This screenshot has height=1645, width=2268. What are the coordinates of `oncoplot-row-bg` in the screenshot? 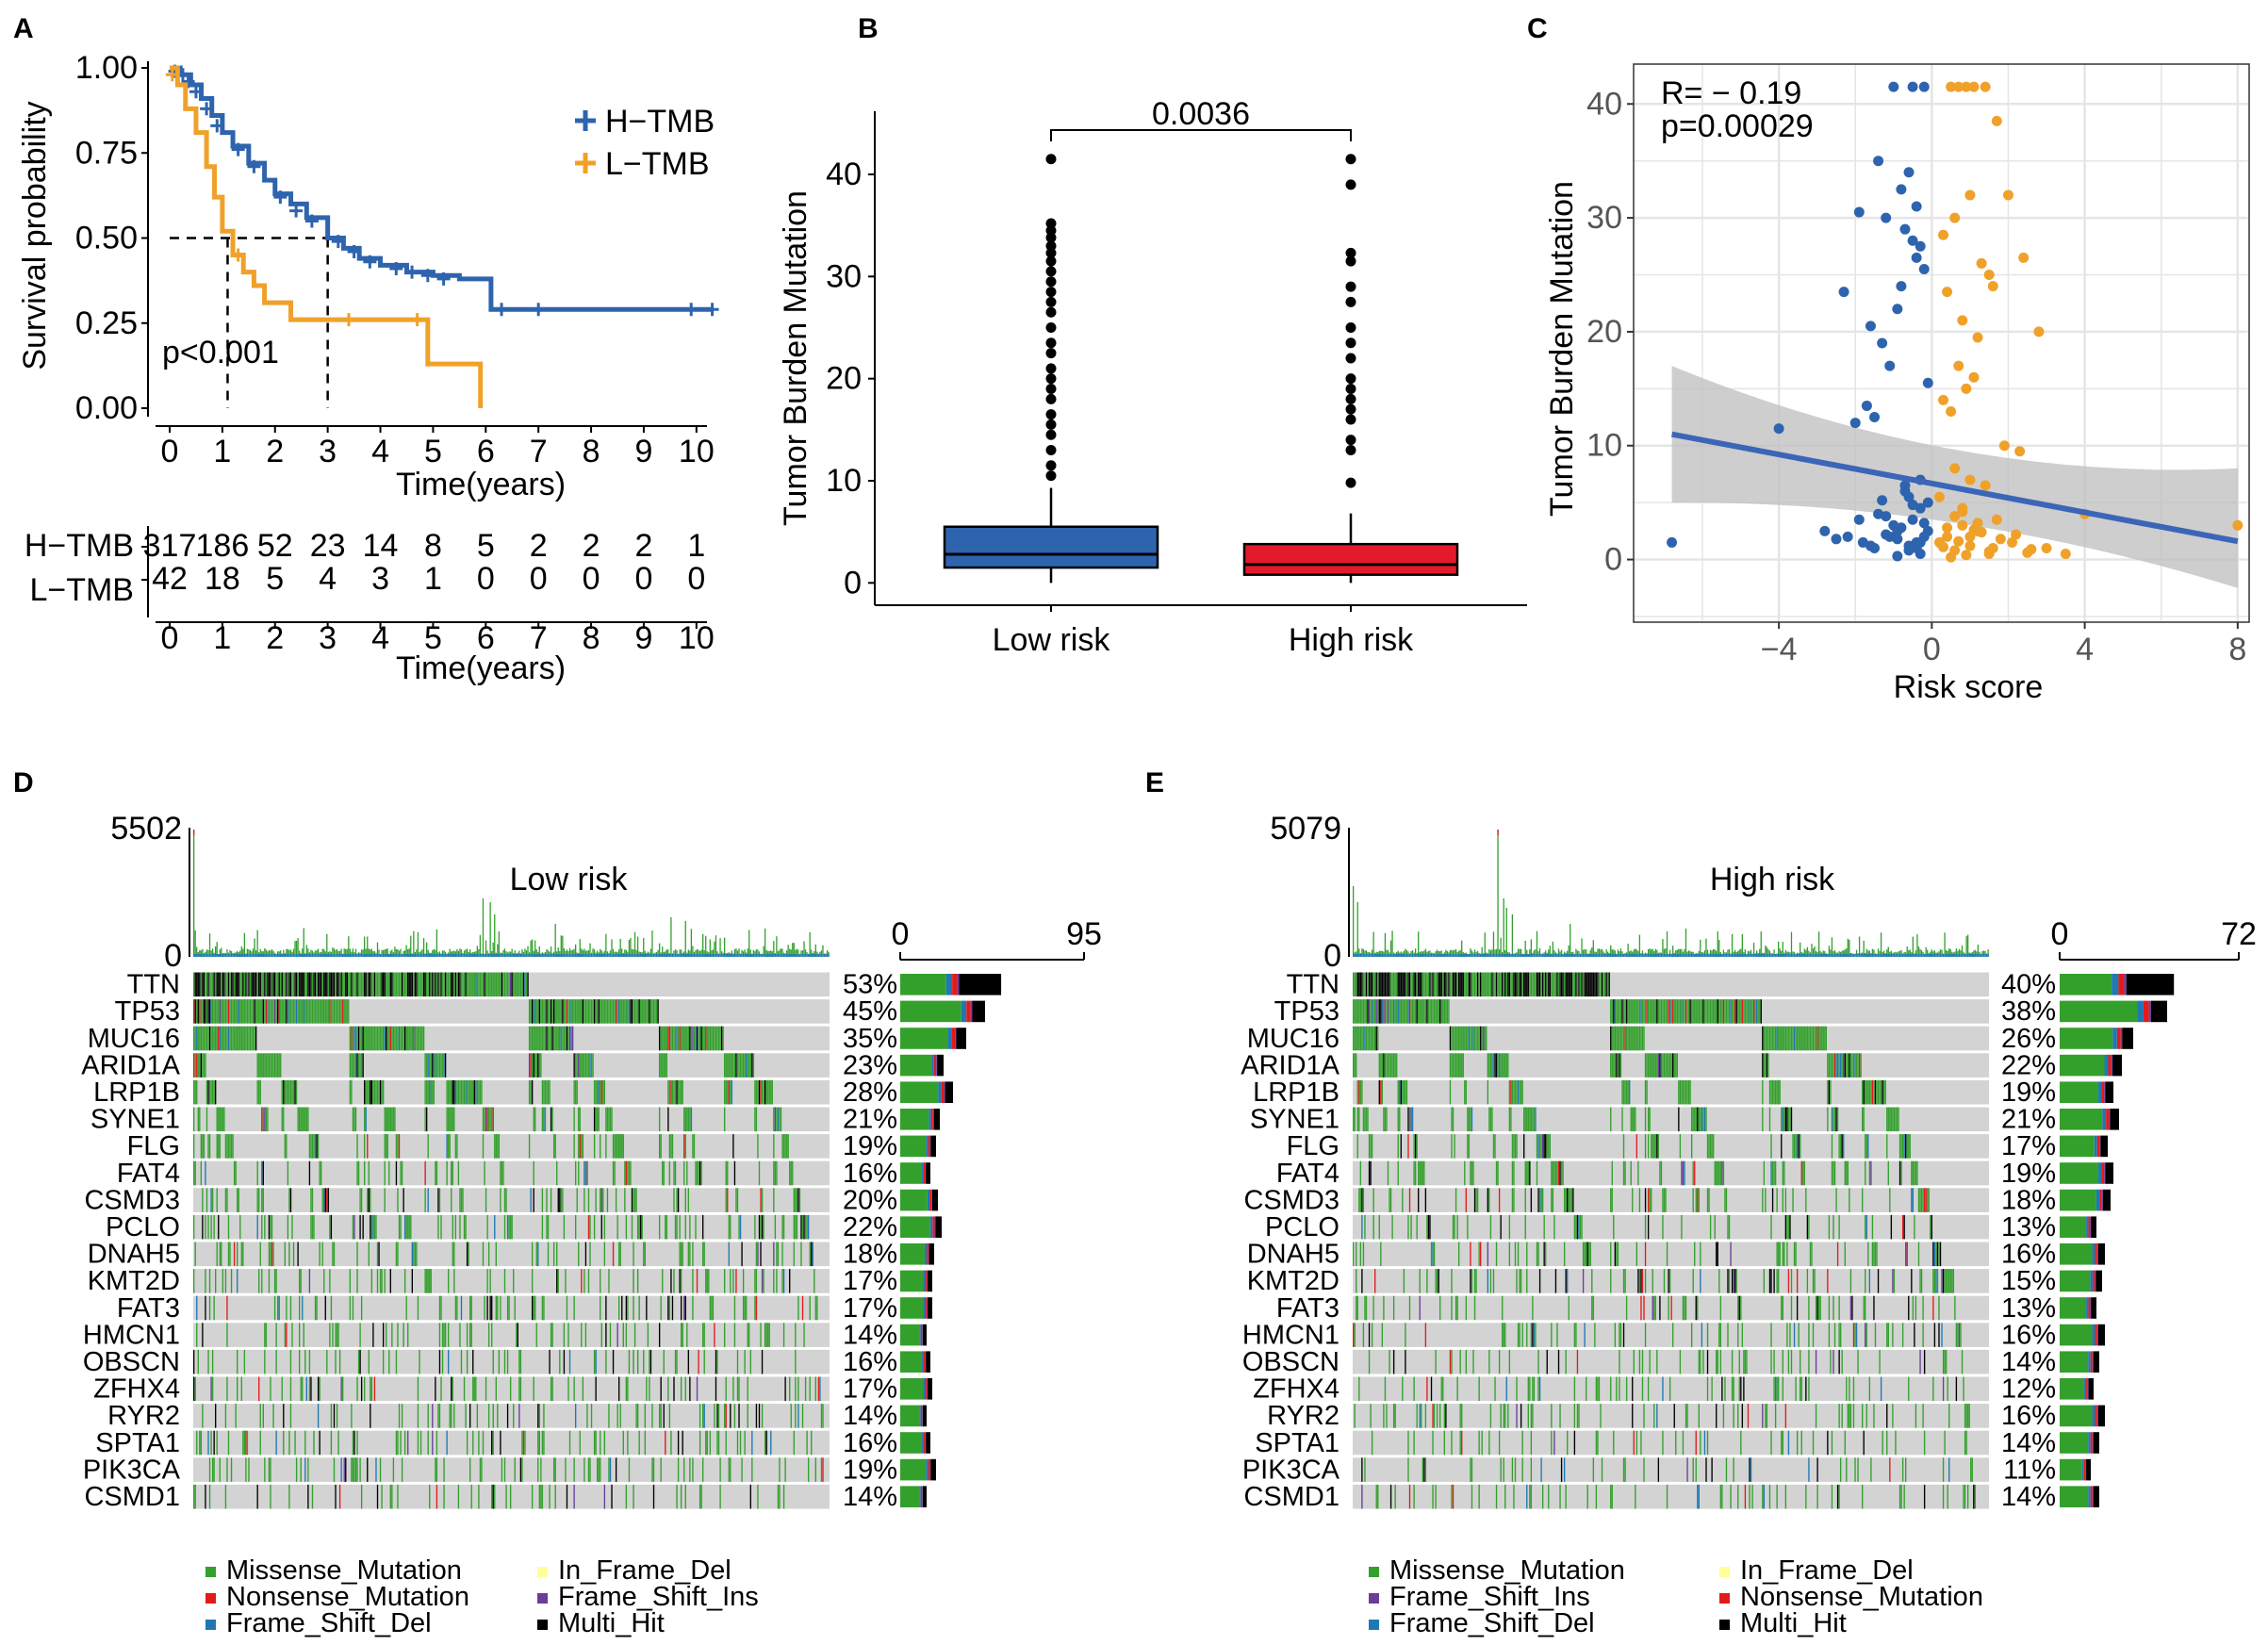 It's located at (1671, 1092).